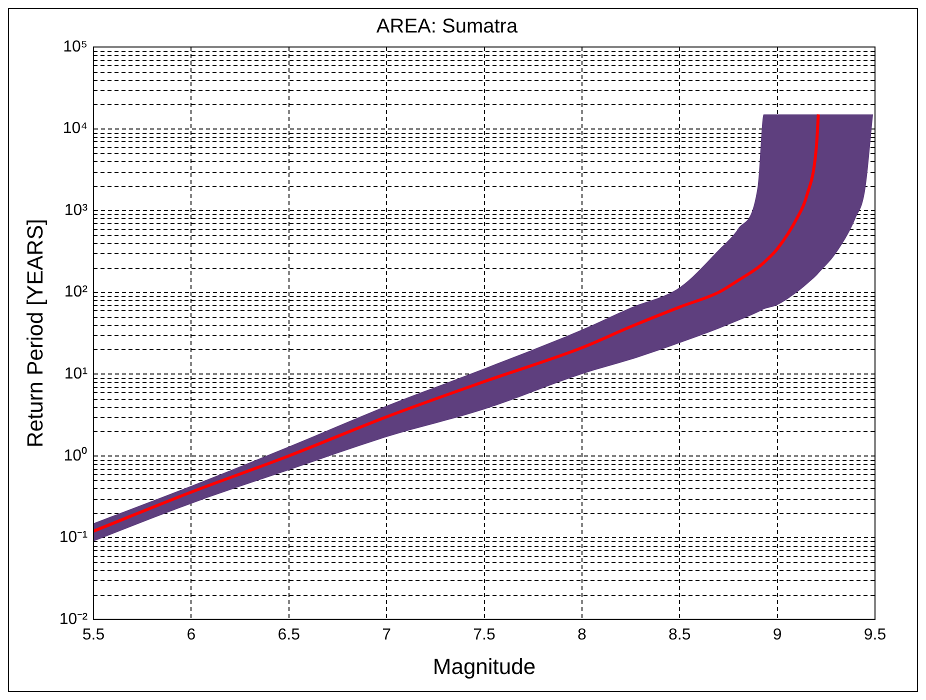  What do you see at coordinates (73, 619) in the screenshot?
I see `y-tick-label: 10⁻²` at bounding box center [73, 619].